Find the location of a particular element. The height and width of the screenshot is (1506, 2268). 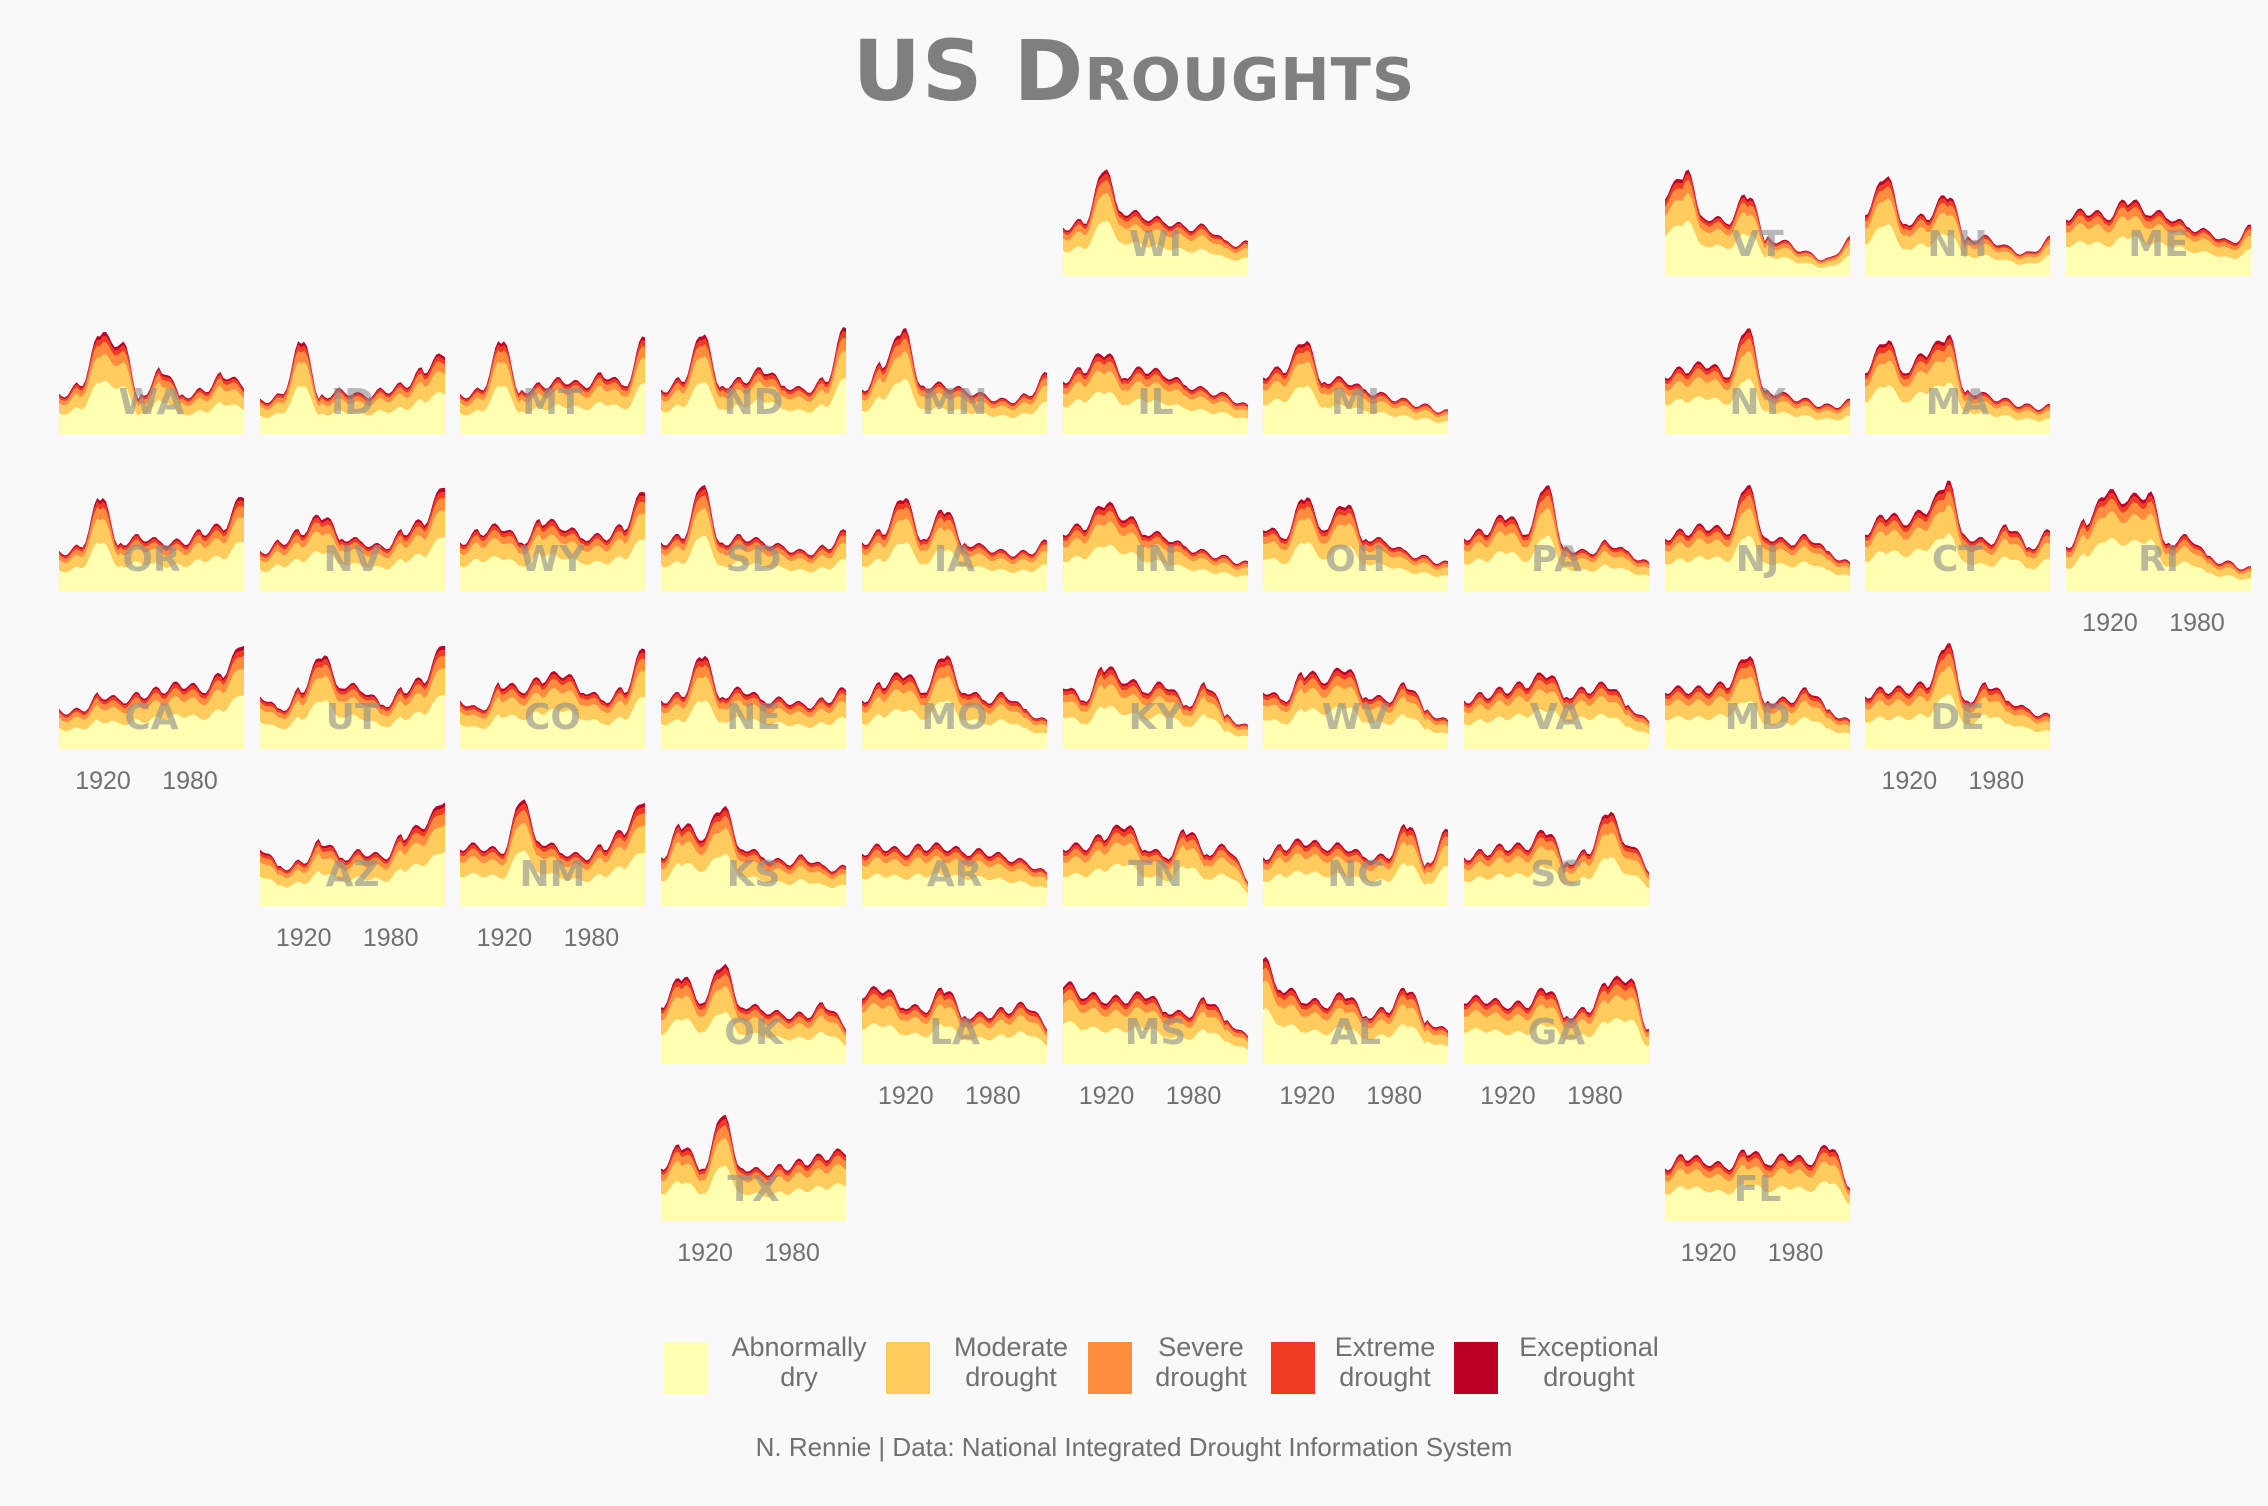

area-oh-moderate-drought is located at coordinates (1356, 547).